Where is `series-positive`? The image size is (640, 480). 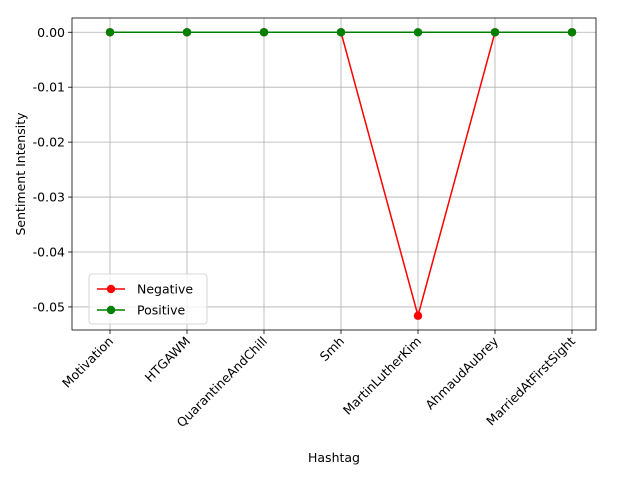 series-positive is located at coordinates (341, 32).